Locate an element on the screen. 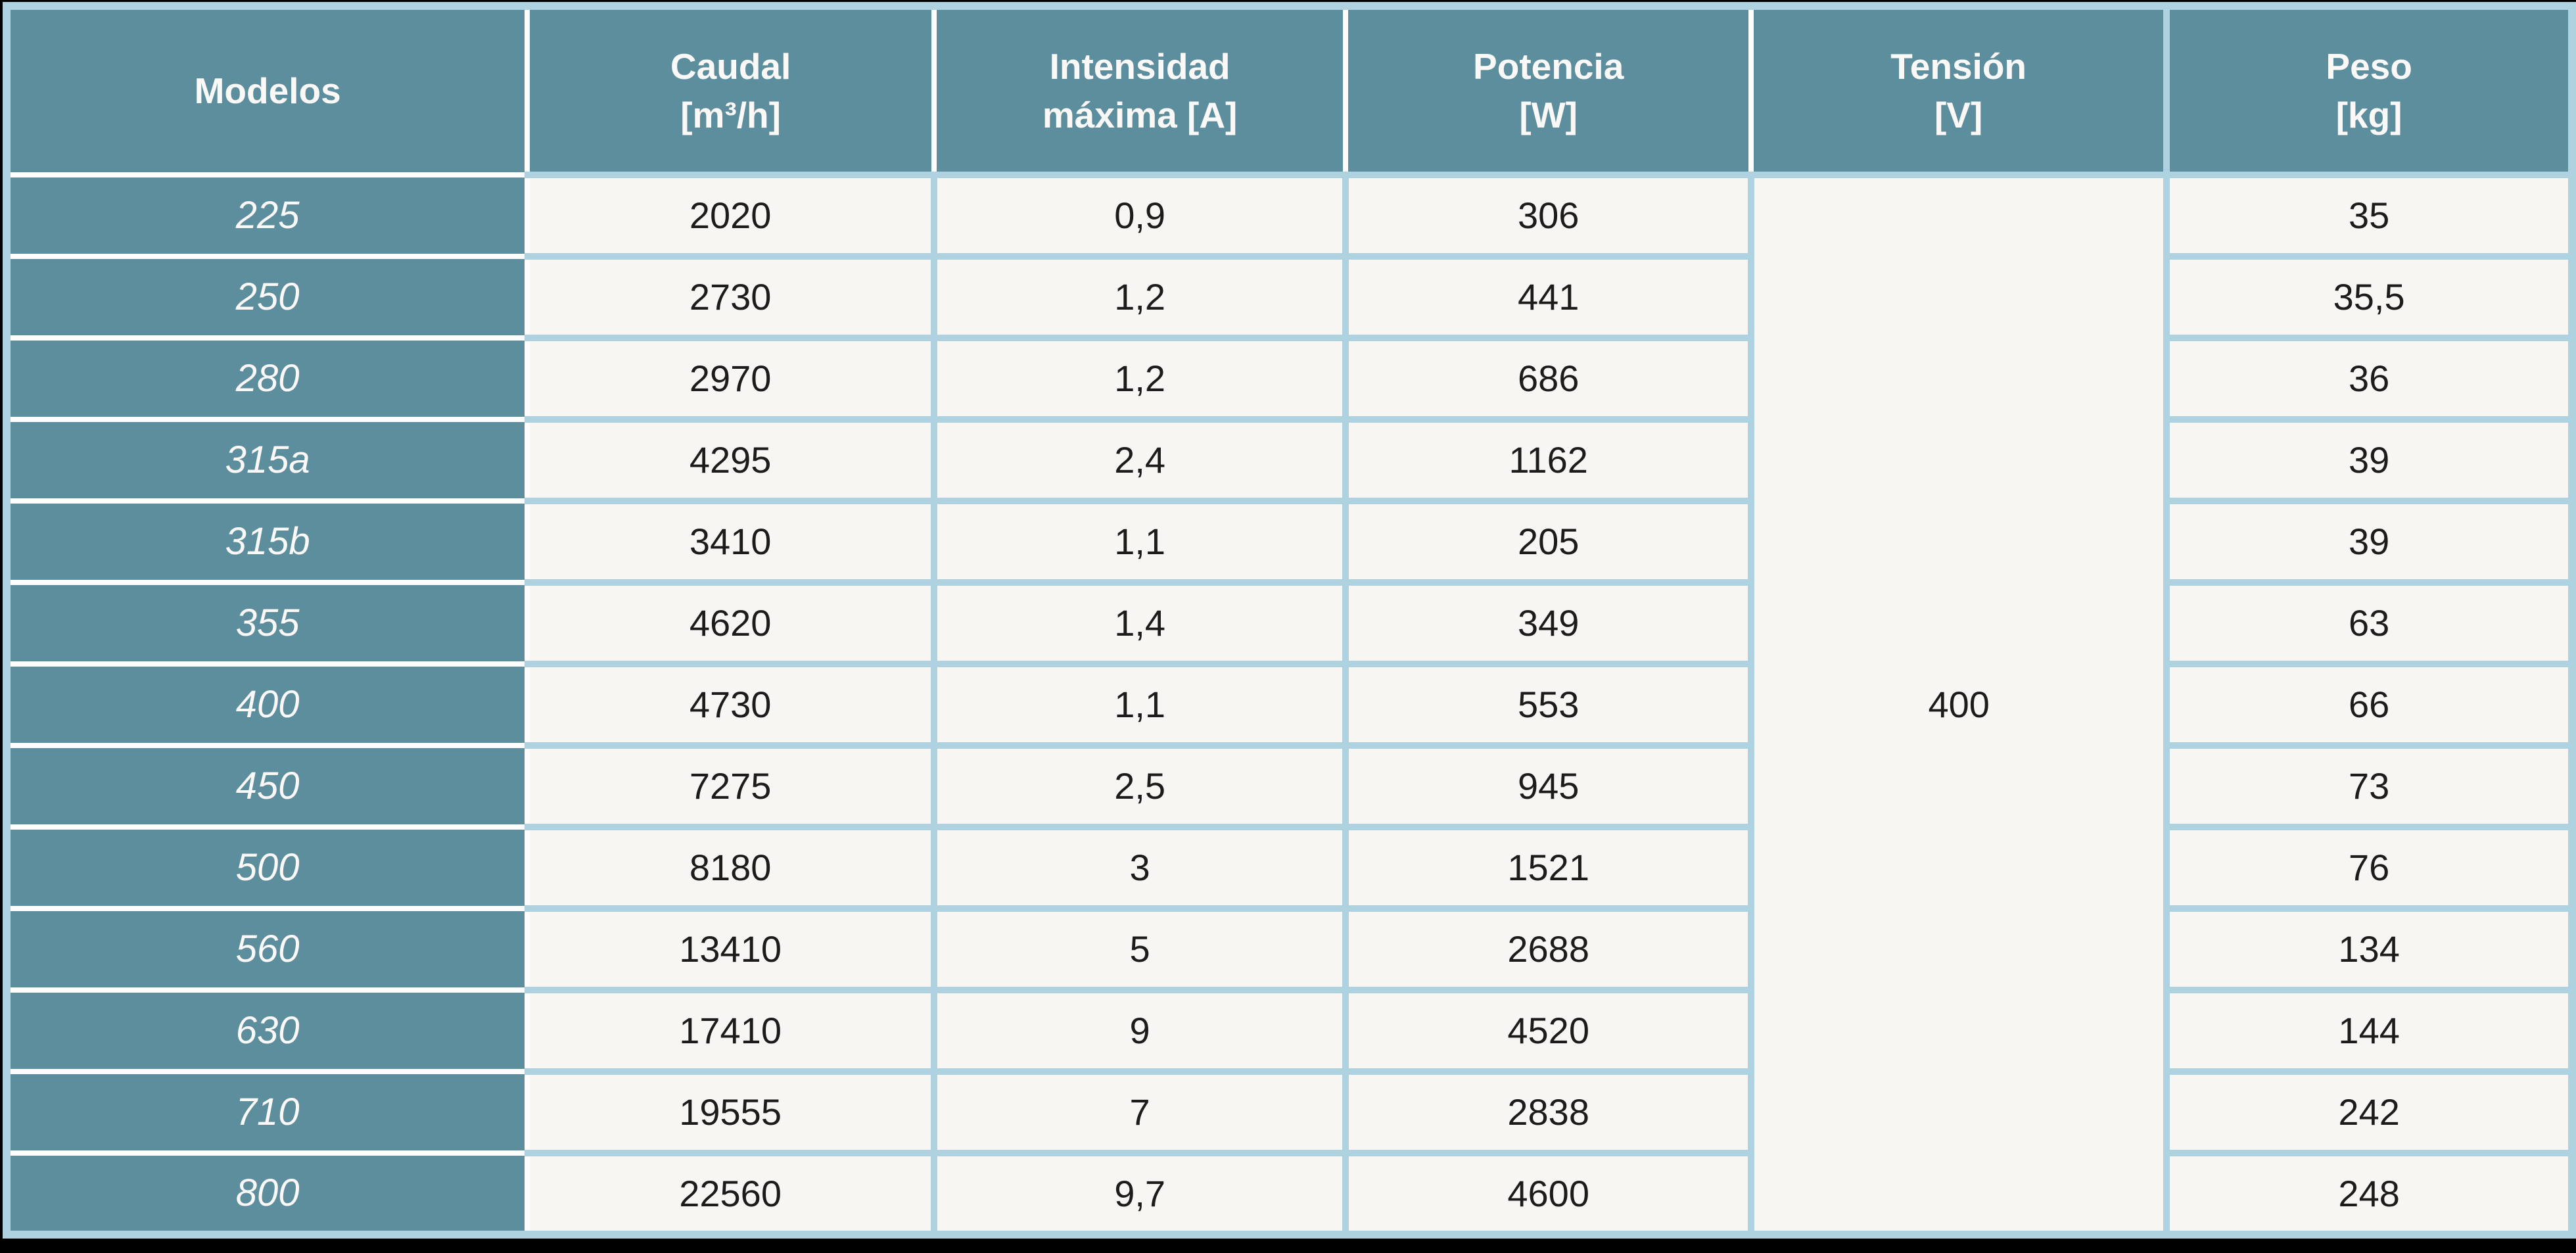  caudal-cell: 22560 is located at coordinates (732, 1193).